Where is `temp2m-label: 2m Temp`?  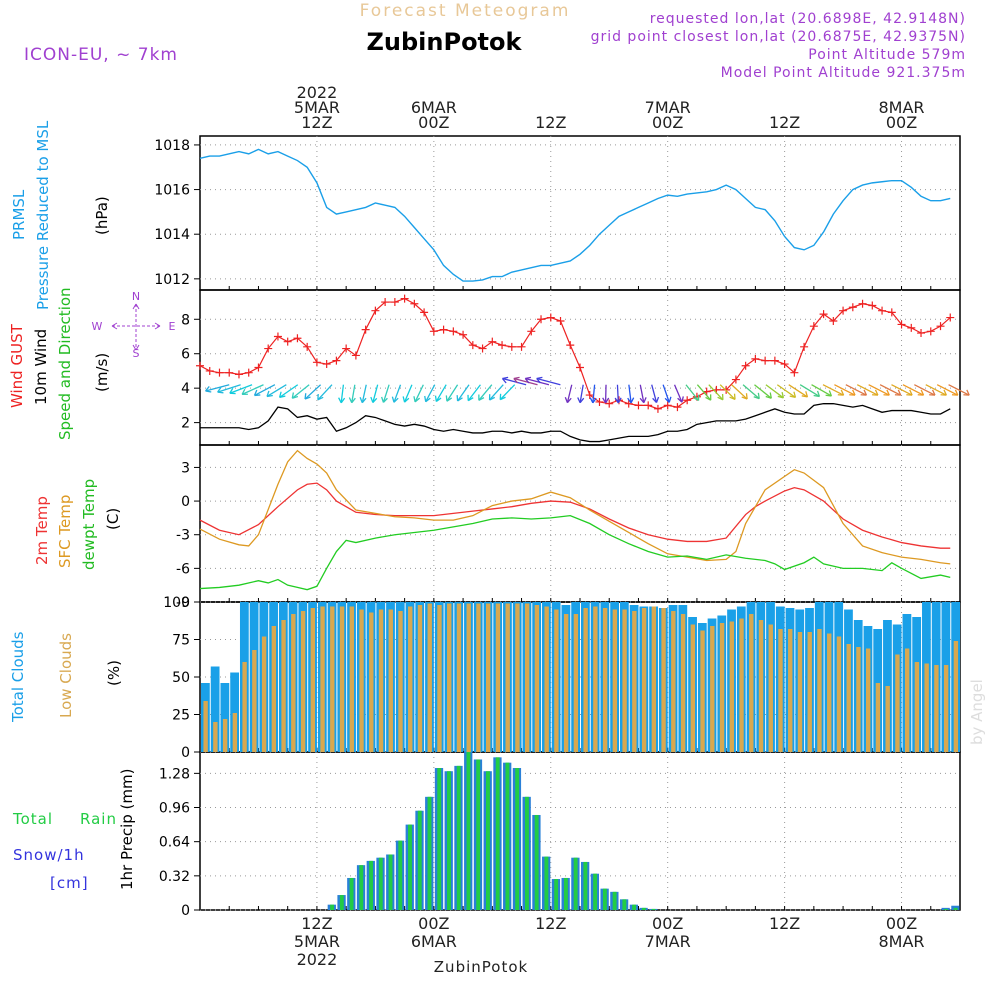 temp2m-label: 2m Temp is located at coordinates (42, 530).